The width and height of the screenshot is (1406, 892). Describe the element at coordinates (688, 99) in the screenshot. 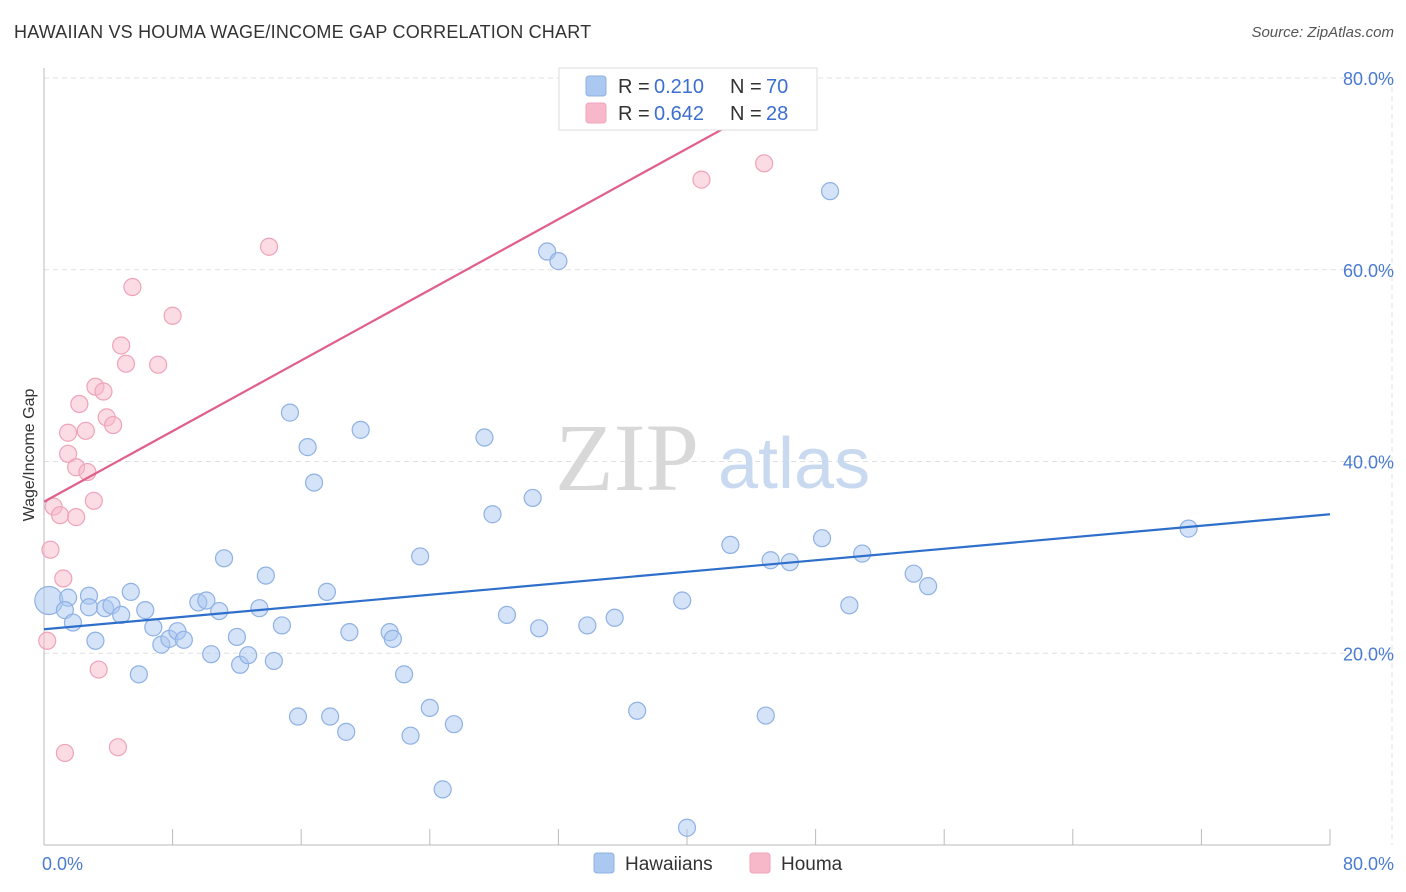

I see `top-legend: R = 0.210 N = 70 R = 0.642 N = 28` at that location.